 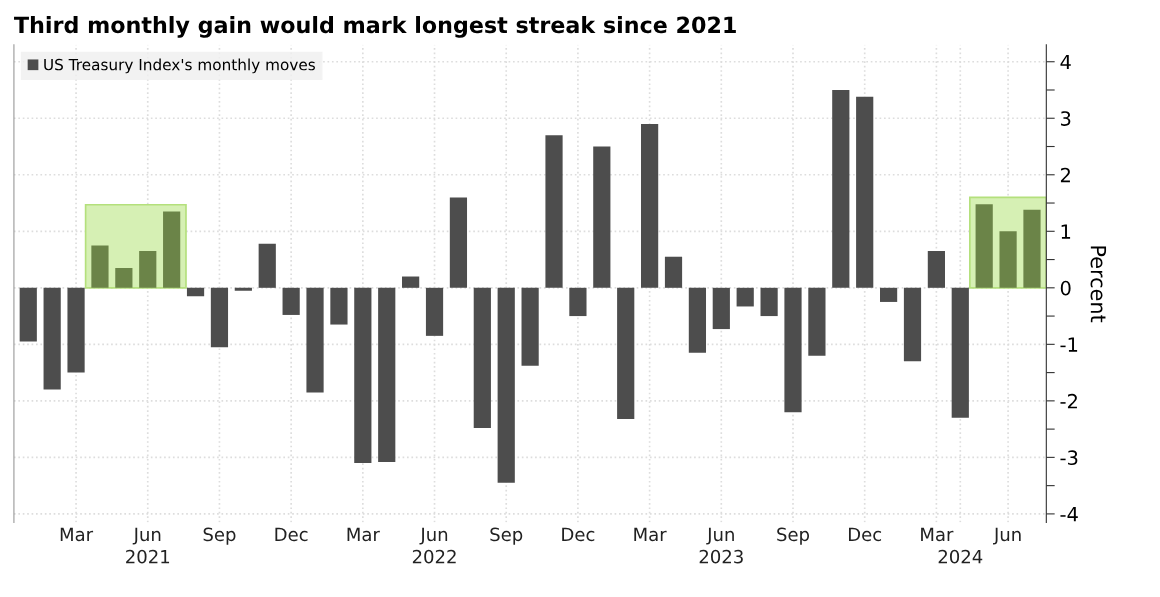 What do you see at coordinates (1065, 288) in the screenshot?
I see `y-tick-label: 0` at bounding box center [1065, 288].